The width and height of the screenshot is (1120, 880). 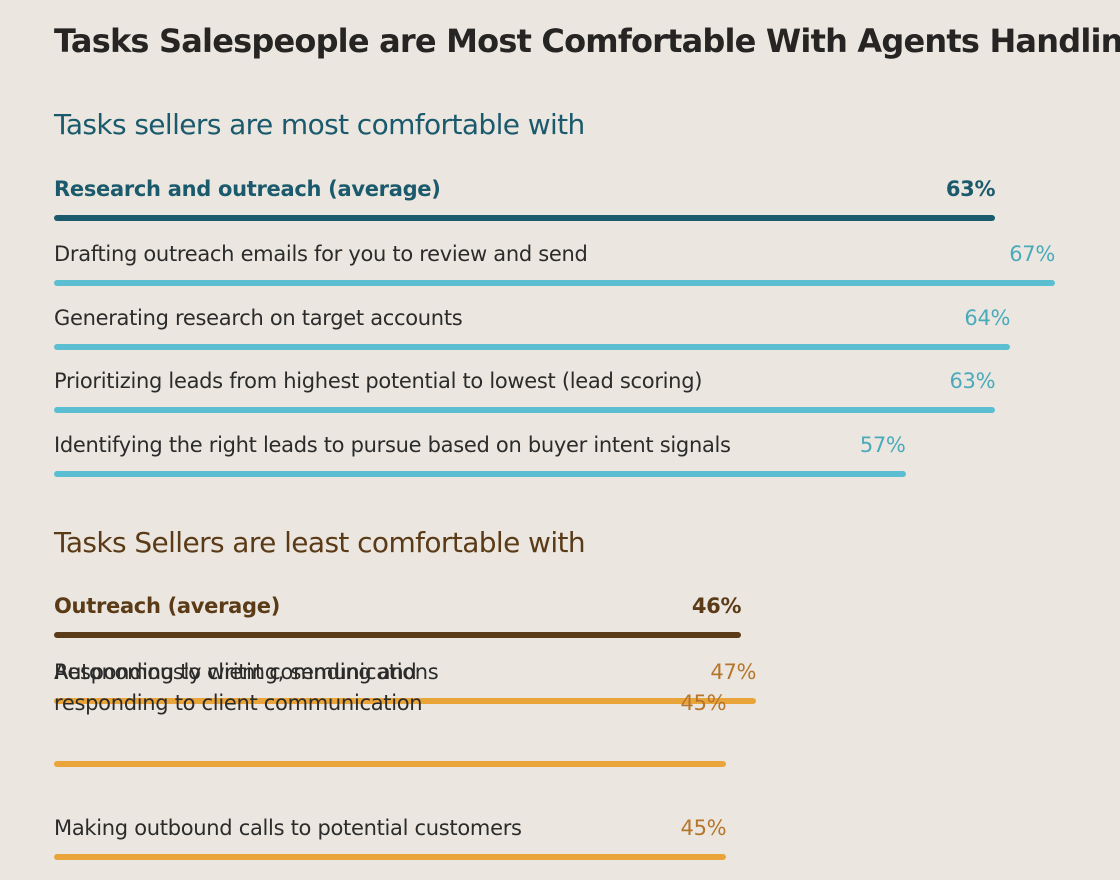 What do you see at coordinates (987, 318) in the screenshot?
I see `bar-value-label: 64%` at bounding box center [987, 318].